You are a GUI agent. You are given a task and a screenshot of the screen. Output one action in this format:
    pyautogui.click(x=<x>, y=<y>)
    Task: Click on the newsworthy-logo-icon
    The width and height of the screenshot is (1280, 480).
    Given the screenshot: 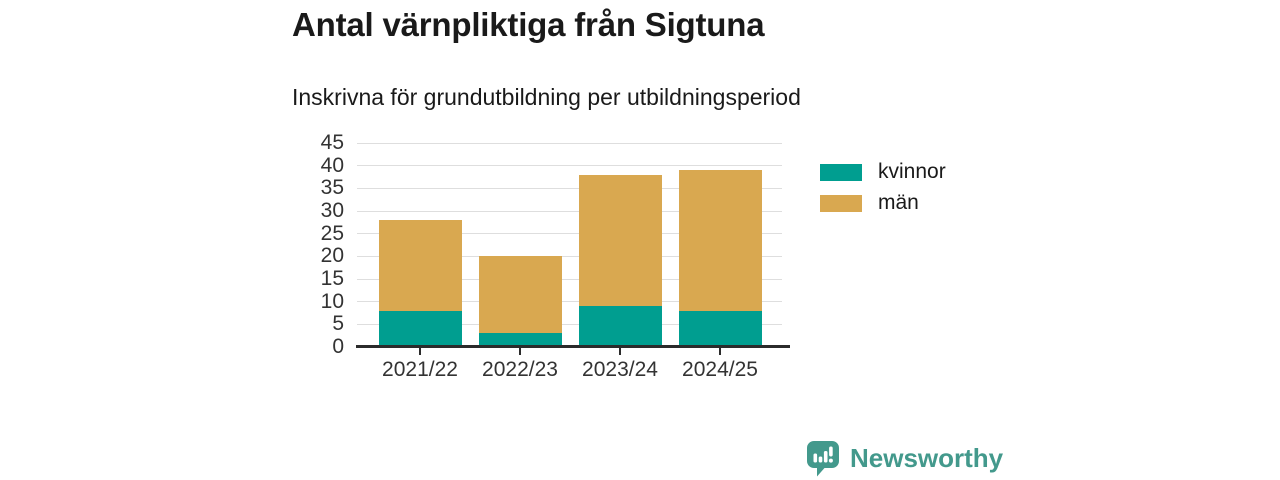 What is the action you would take?
    pyautogui.click(x=823, y=458)
    